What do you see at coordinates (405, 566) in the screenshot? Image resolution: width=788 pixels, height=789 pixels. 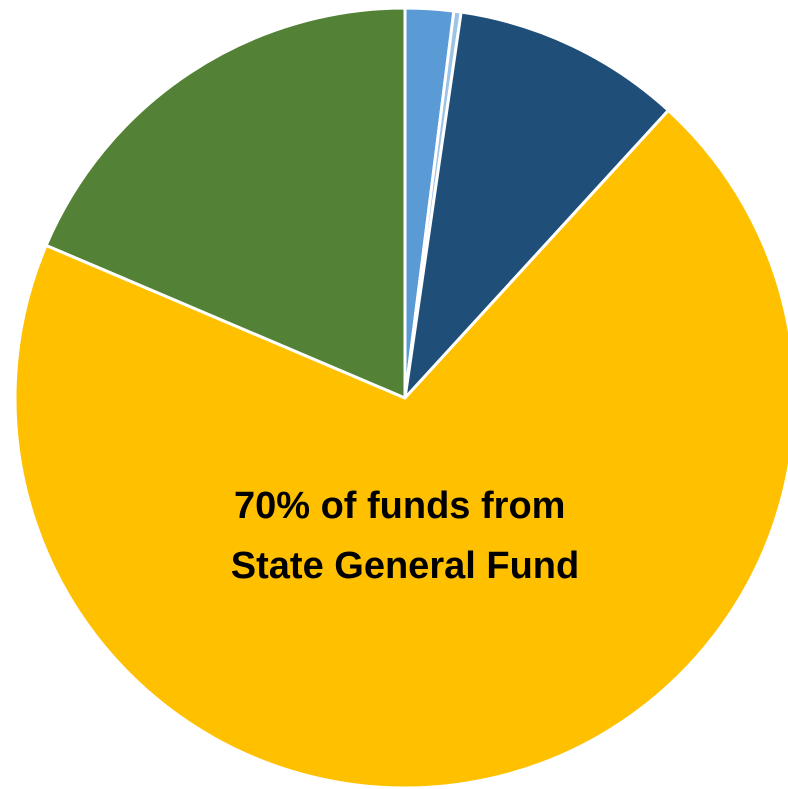 I see `annotation-line-2: State General Fund` at bounding box center [405, 566].